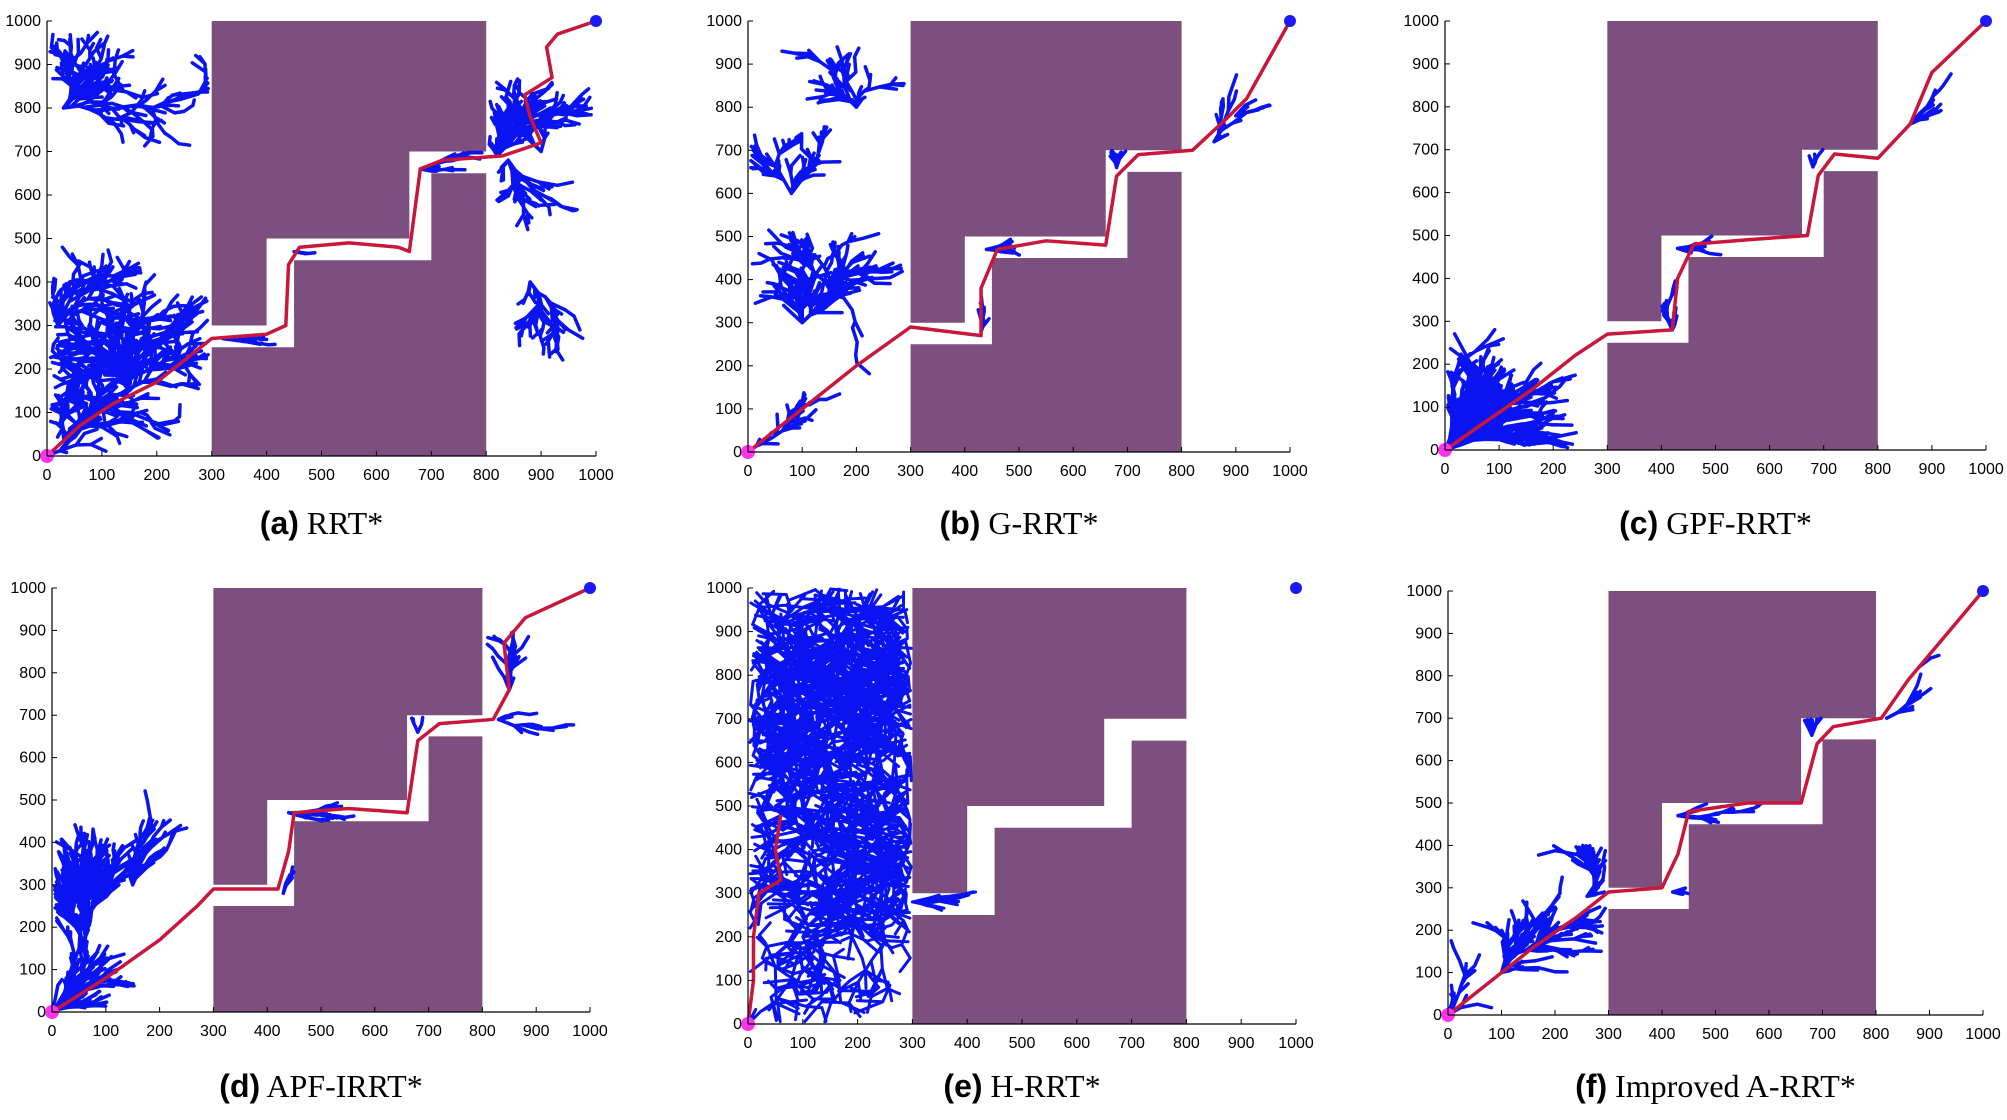  I want to click on caption-method: APF-IRRT*, so click(341, 1086).